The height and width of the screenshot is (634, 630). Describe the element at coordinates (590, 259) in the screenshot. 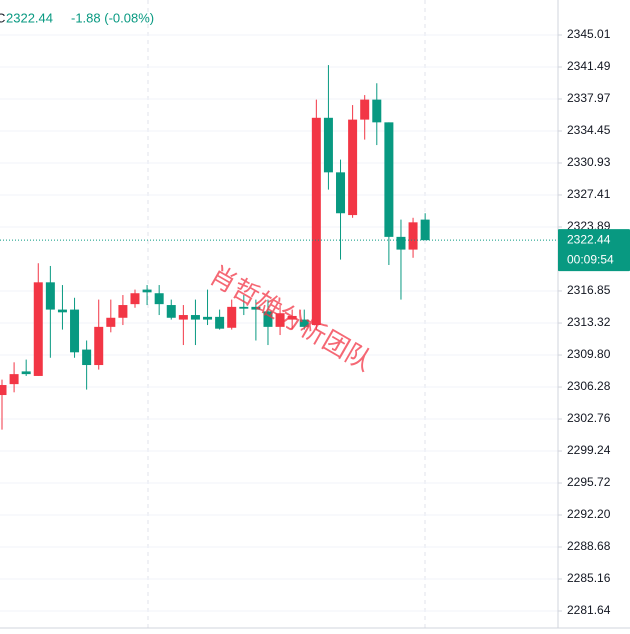

I see `countdown-label: 00:09:54` at that location.